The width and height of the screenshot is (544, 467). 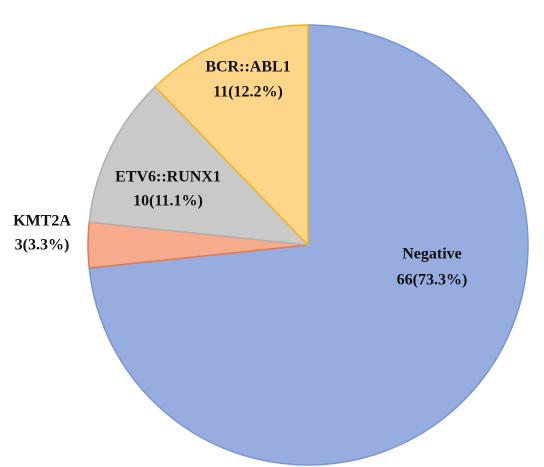 What do you see at coordinates (247, 67) in the screenshot?
I see `slice-label: BCR::ABL1` at bounding box center [247, 67].